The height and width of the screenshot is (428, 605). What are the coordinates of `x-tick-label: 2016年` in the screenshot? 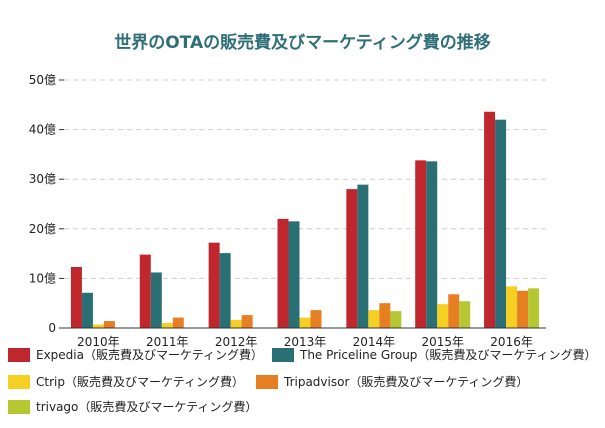 It's located at (511, 342).